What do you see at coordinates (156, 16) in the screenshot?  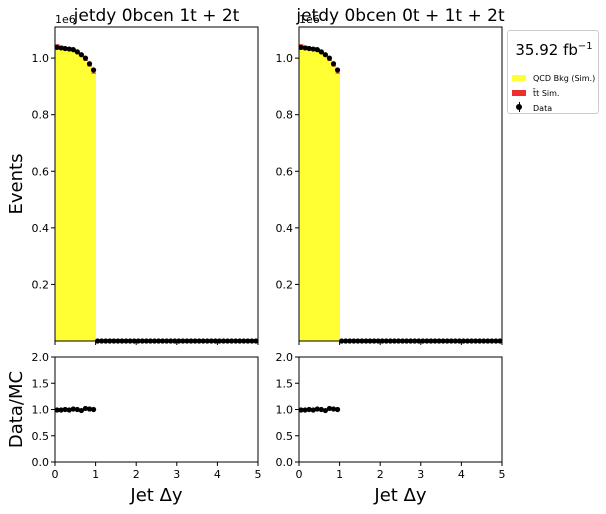 I see `panel1-title: jetdy 0bcen 1t + 2t` at bounding box center [156, 16].